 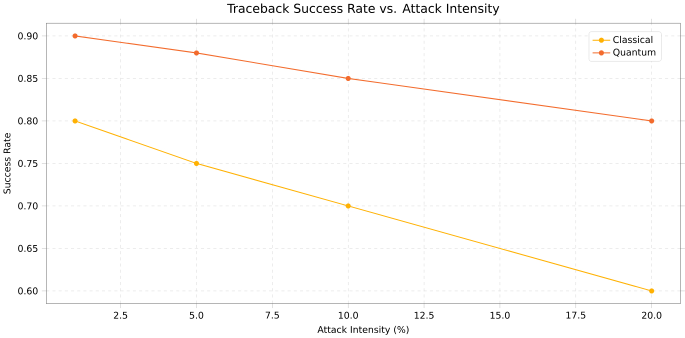 What do you see at coordinates (28, 206) in the screenshot?
I see `y-tick-label: 0.70` at bounding box center [28, 206].